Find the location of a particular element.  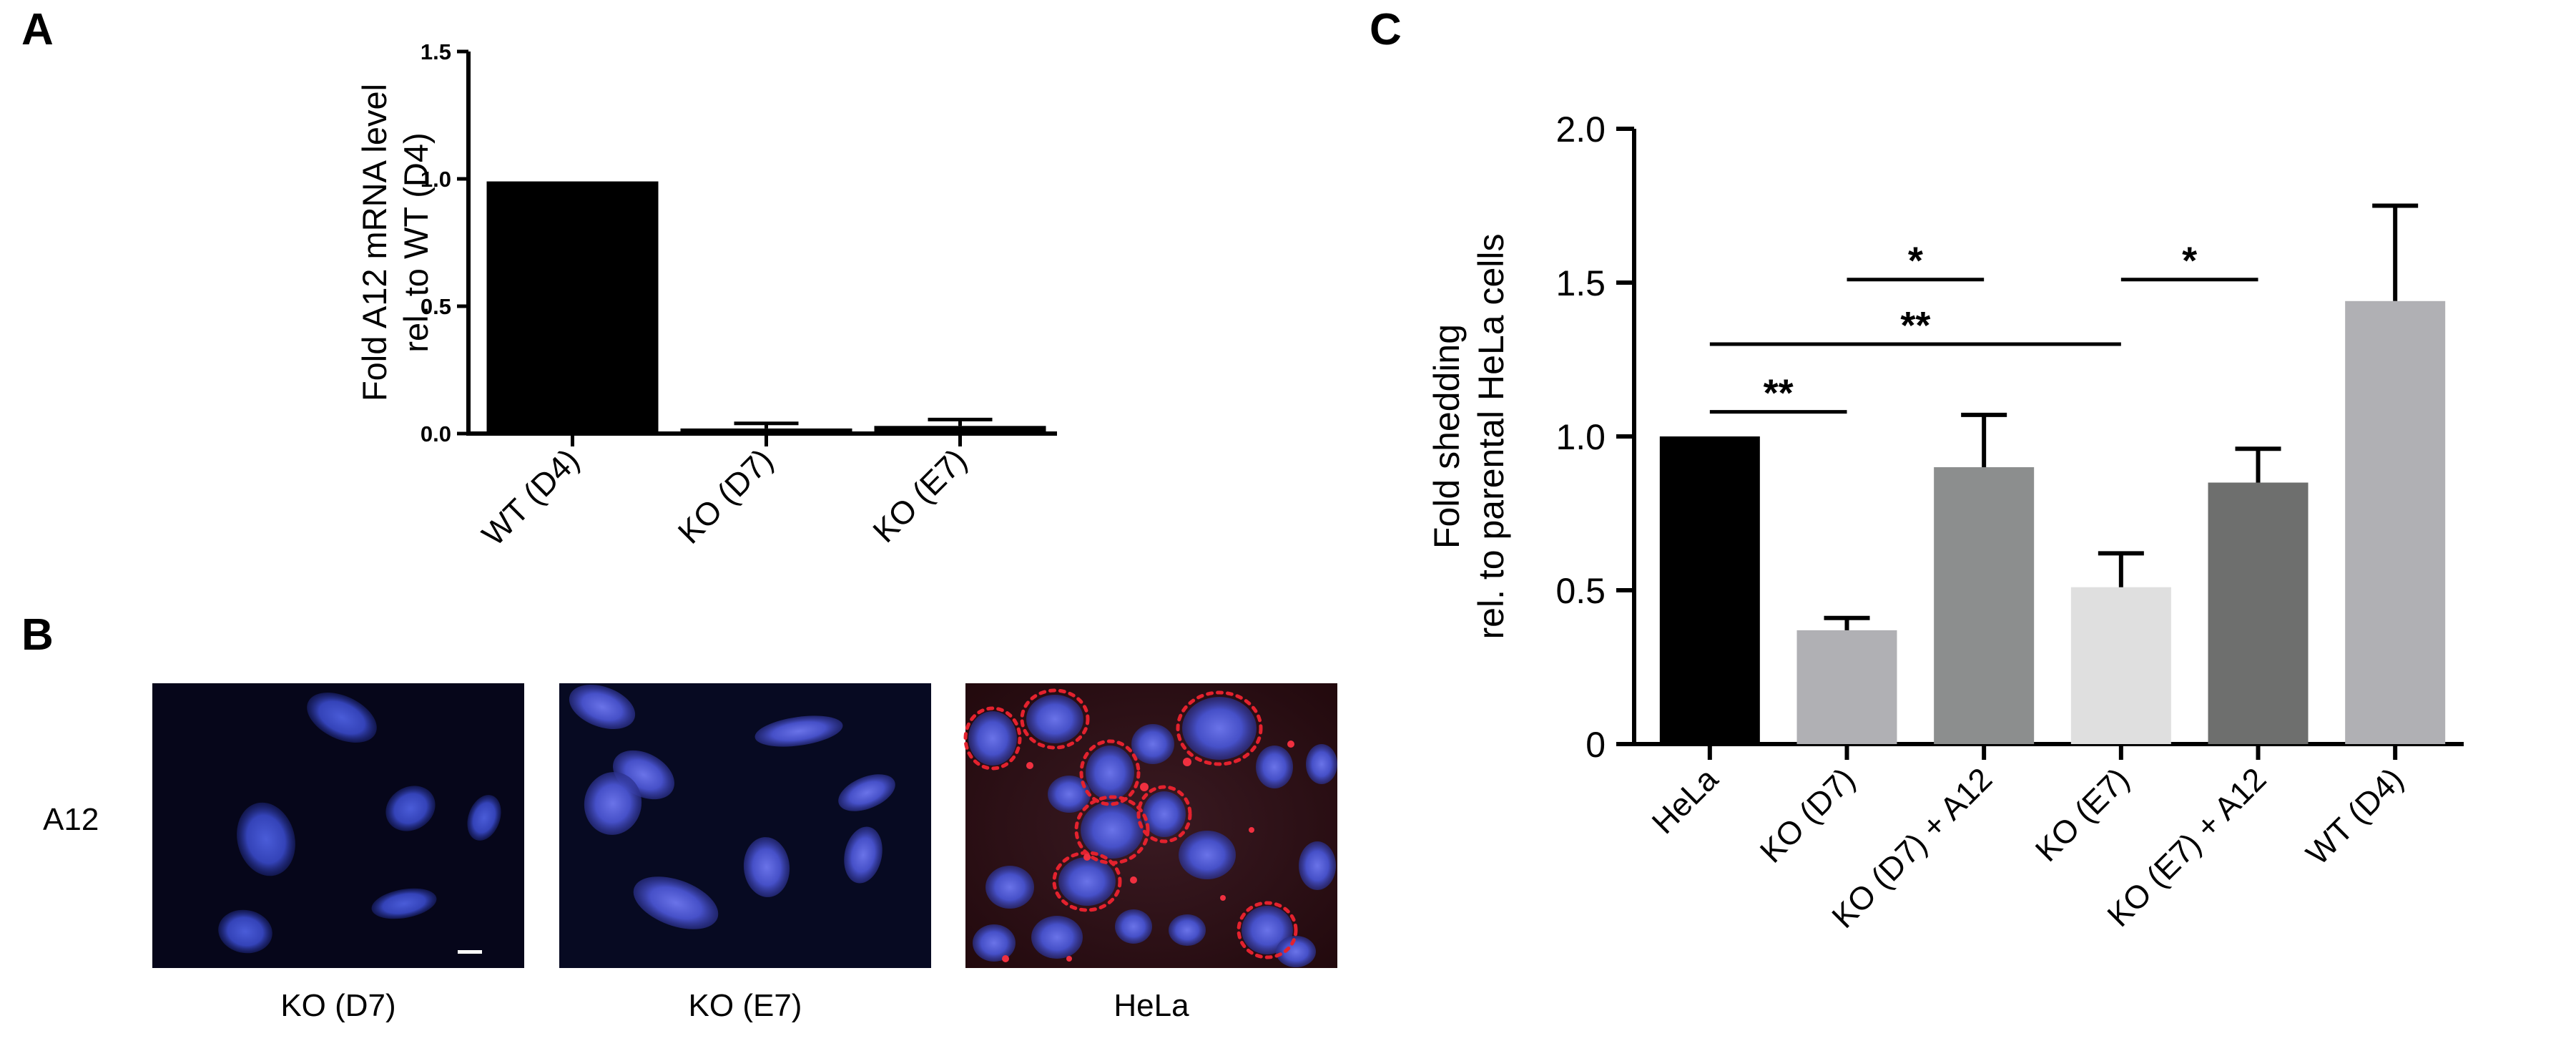

y-axis-label: rel. to WT (D4) is located at coordinates (416, 242).